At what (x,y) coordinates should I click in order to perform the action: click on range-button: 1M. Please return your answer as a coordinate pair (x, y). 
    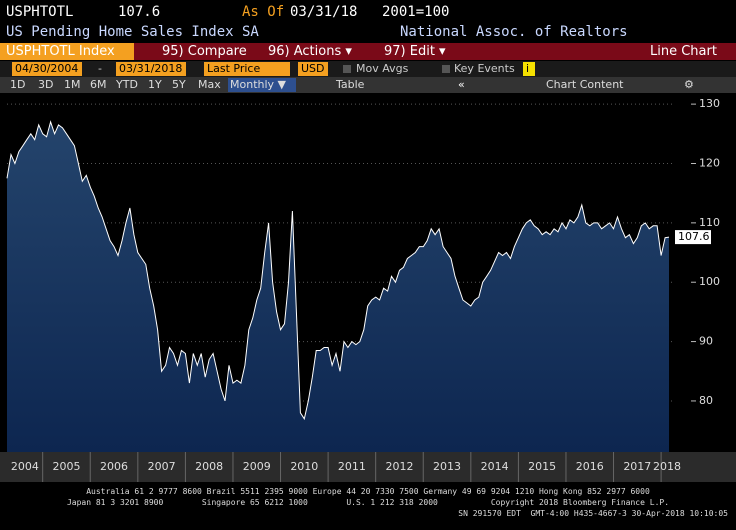
    Looking at the image, I should click on (72, 84).